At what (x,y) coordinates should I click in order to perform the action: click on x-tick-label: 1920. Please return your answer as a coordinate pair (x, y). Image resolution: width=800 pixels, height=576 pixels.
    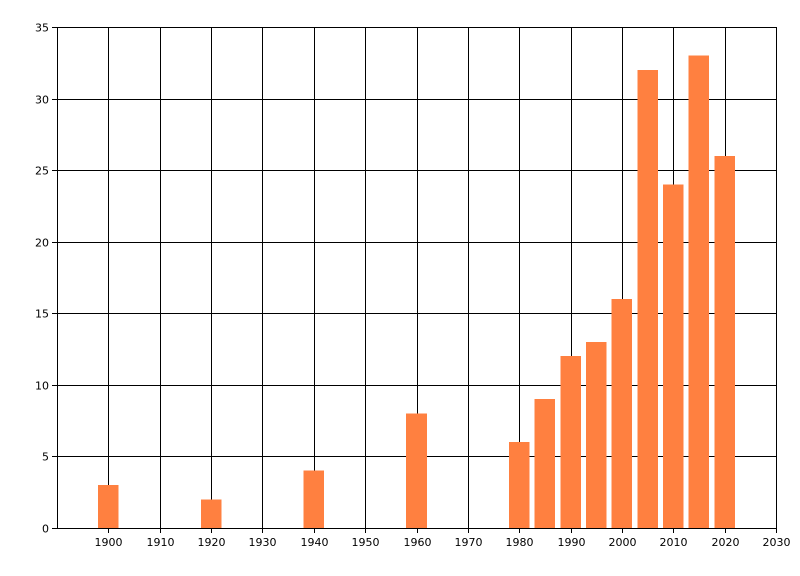
    Looking at the image, I should click on (212, 542).